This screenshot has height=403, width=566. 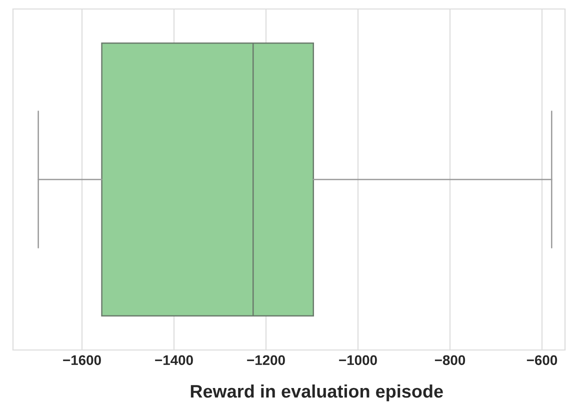 What do you see at coordinates (266, 360) in the screenshot?
I see `x-tick-label: −1200` at bounding box center [266, 360].